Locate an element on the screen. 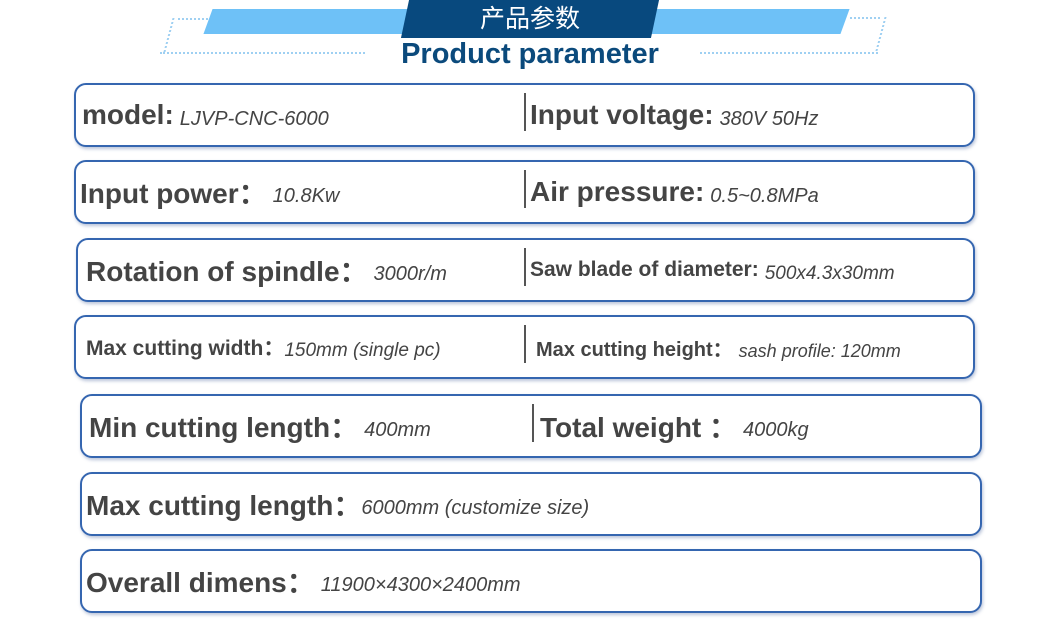 The image size is (1060, 619). param-label: Overall dimens： is located at coordinates (200, 582).